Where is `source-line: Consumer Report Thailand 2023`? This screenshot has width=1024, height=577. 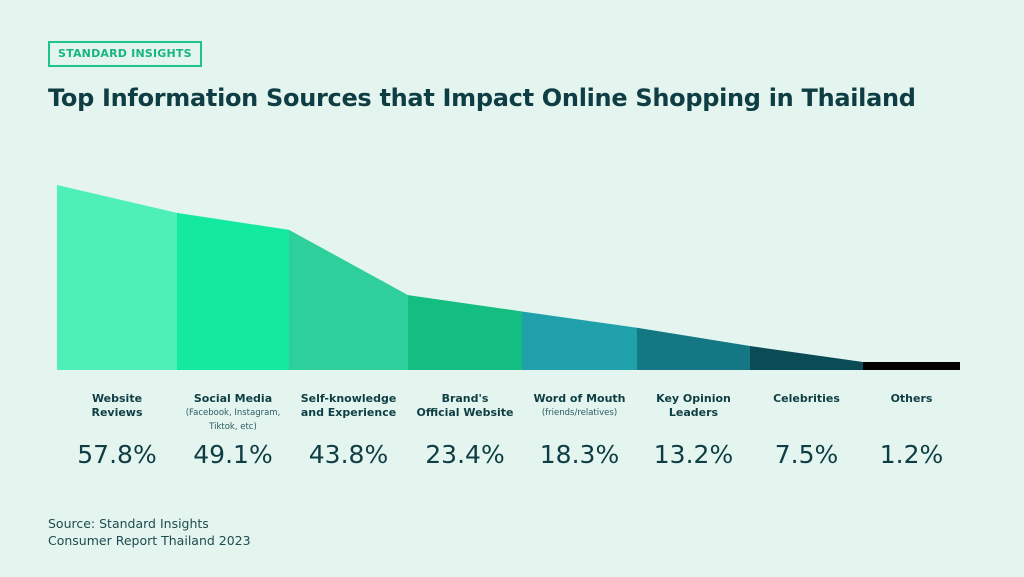
source-line: Consumer Report Thailand 2023 is located at coordinates (149, 540).